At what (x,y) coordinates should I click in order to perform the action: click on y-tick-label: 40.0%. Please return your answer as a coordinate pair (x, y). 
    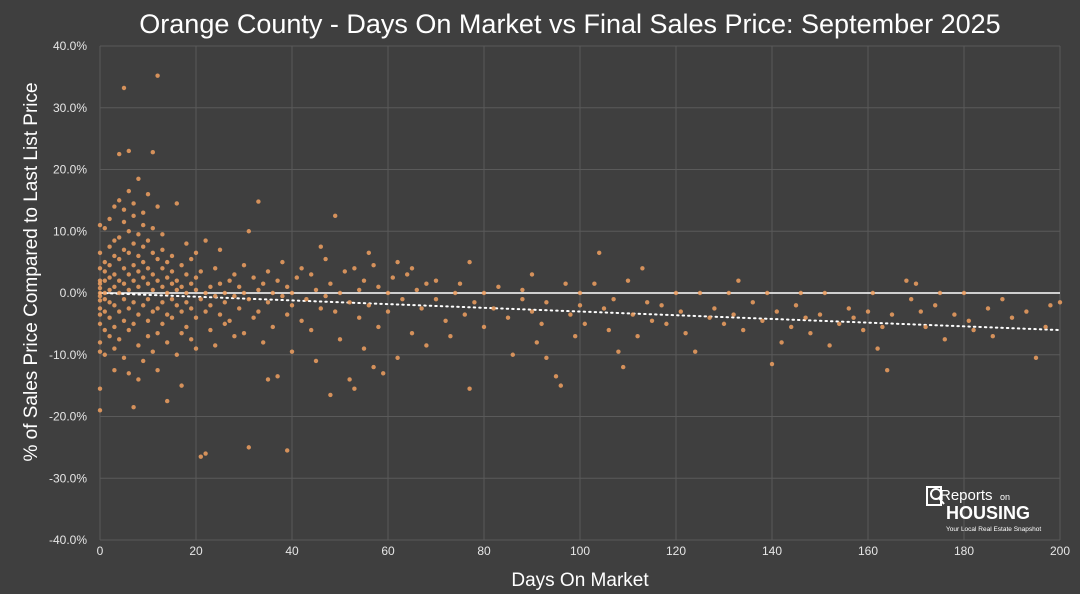
    Looking at the image, I should click on (70, 46).